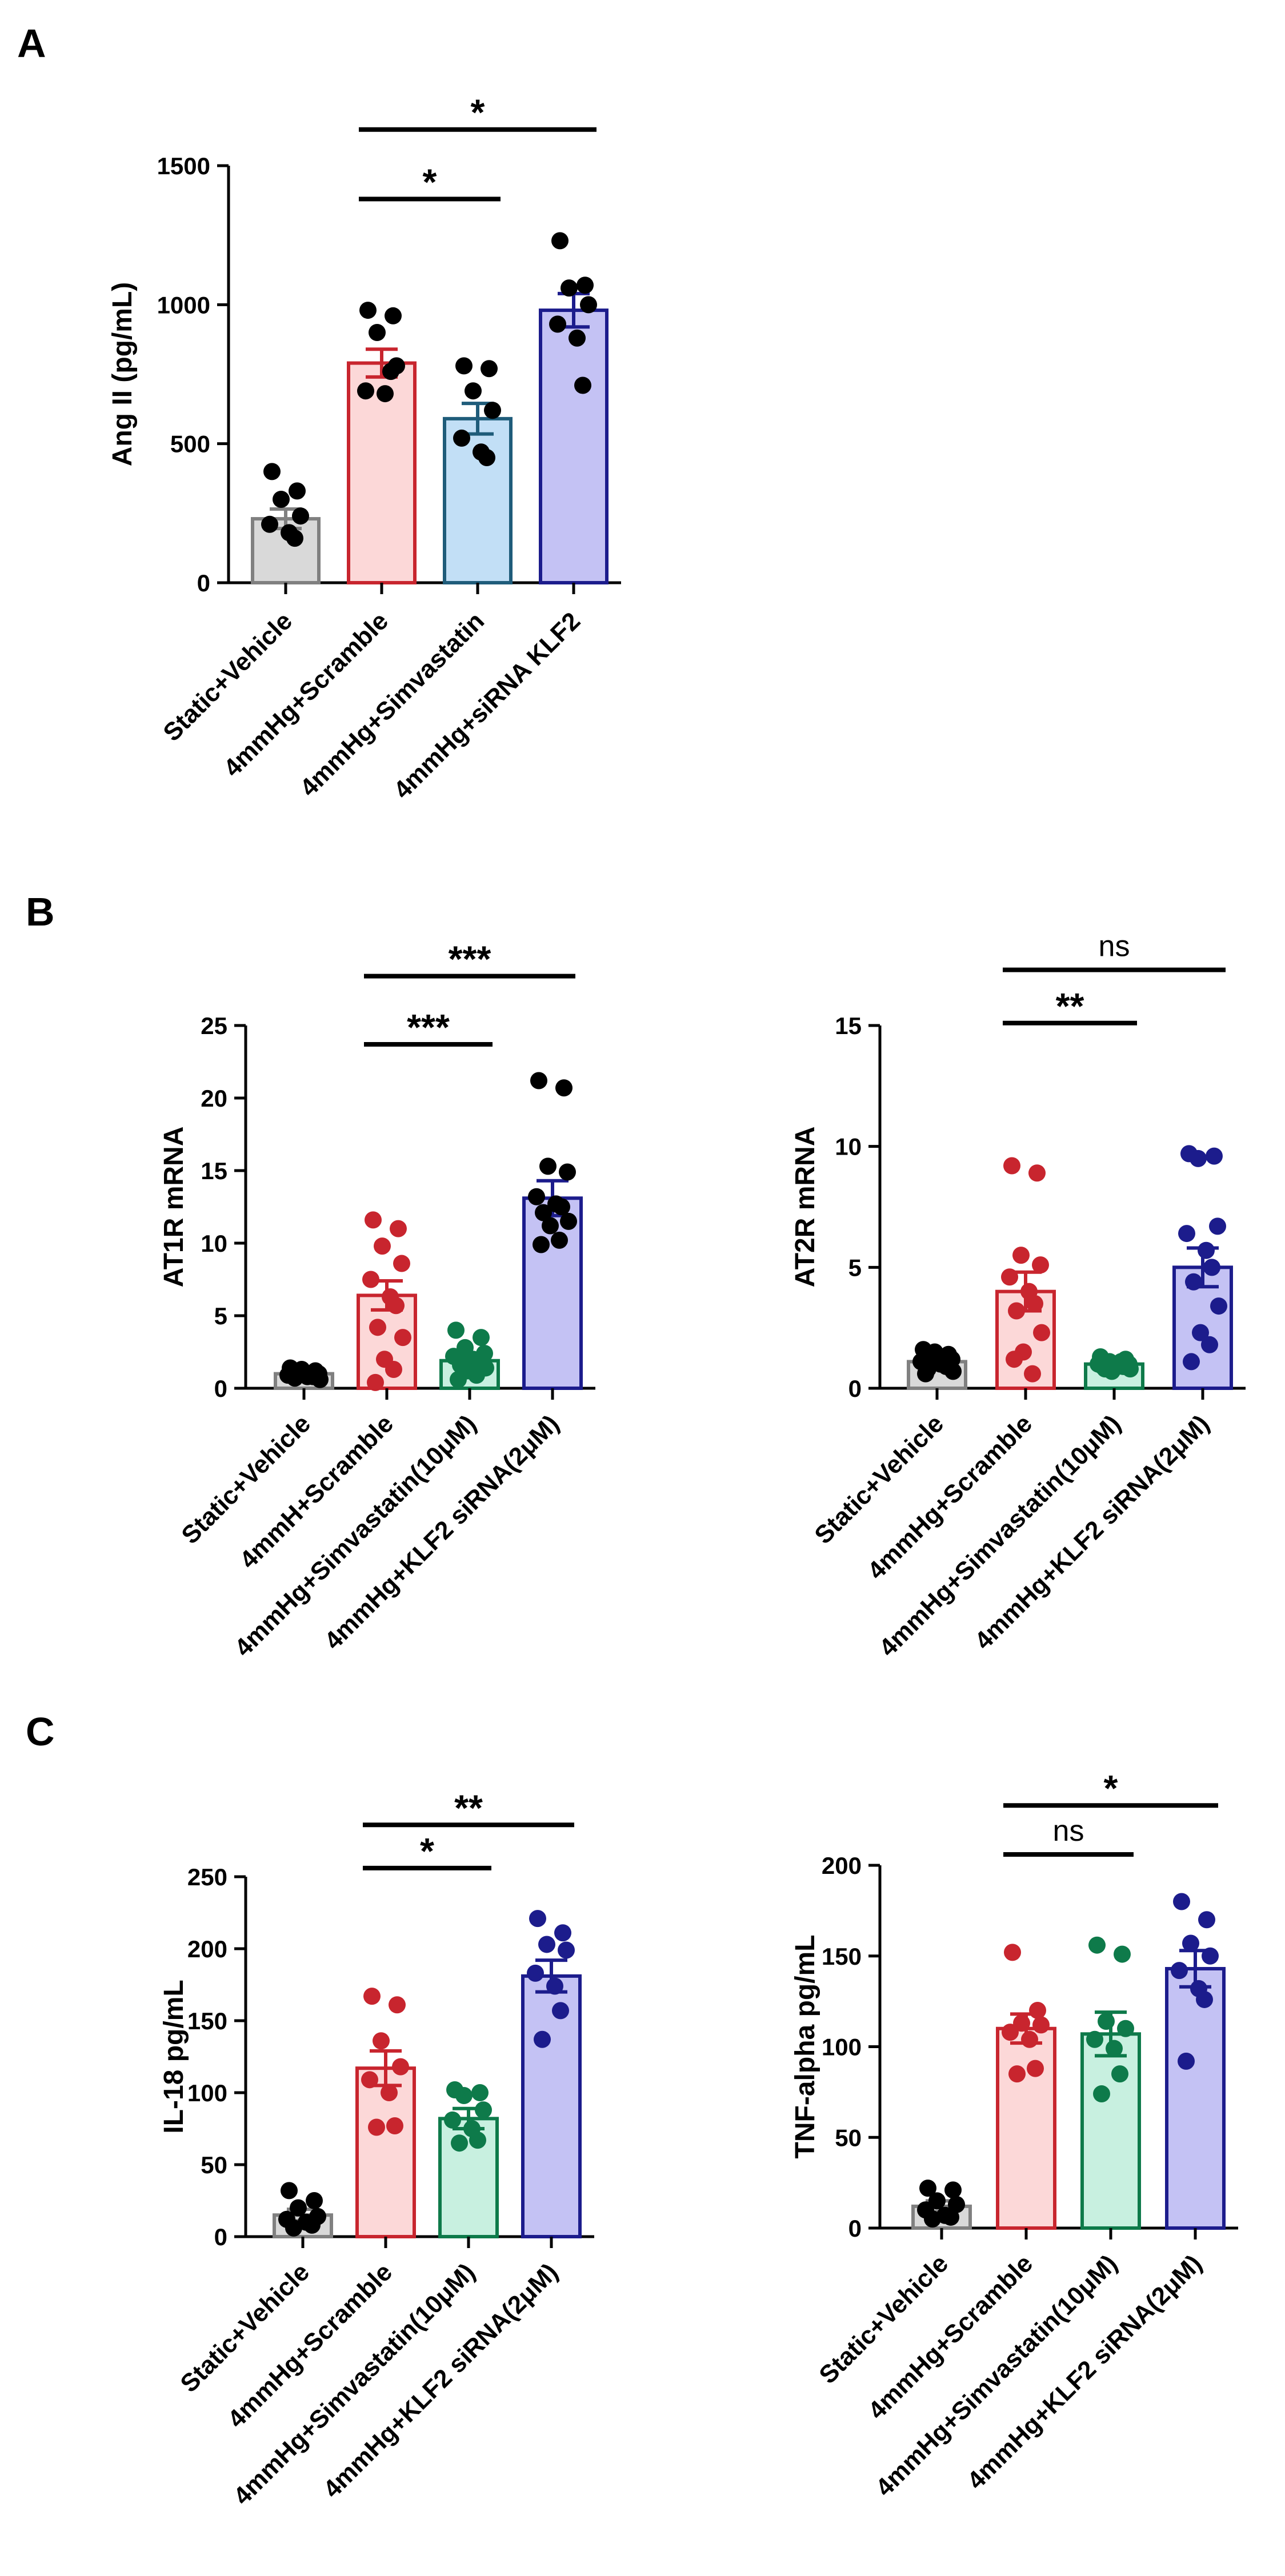  Describe the element at coordinates (174, 2056) in the screenshot. I see `y-axis-label: IL-18 pg/mL` at that location.